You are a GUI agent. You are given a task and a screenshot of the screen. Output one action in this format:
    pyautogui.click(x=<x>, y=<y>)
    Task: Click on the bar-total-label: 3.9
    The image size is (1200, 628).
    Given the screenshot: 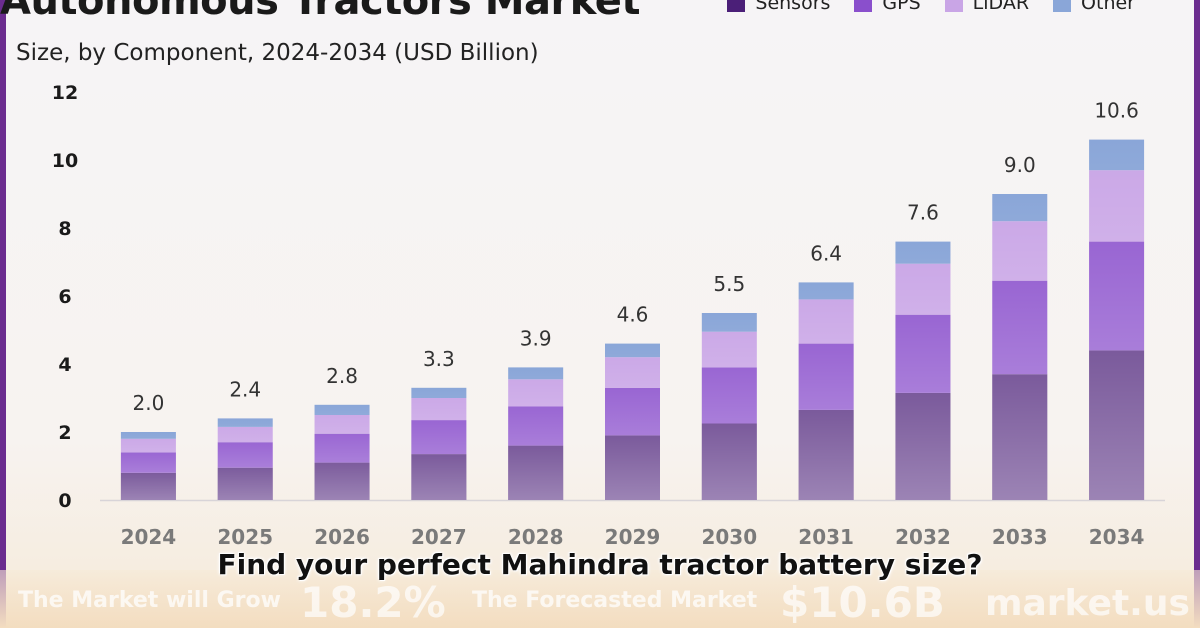 What is the action you would take?
    pyautogui.click(x=536, y=338)
    